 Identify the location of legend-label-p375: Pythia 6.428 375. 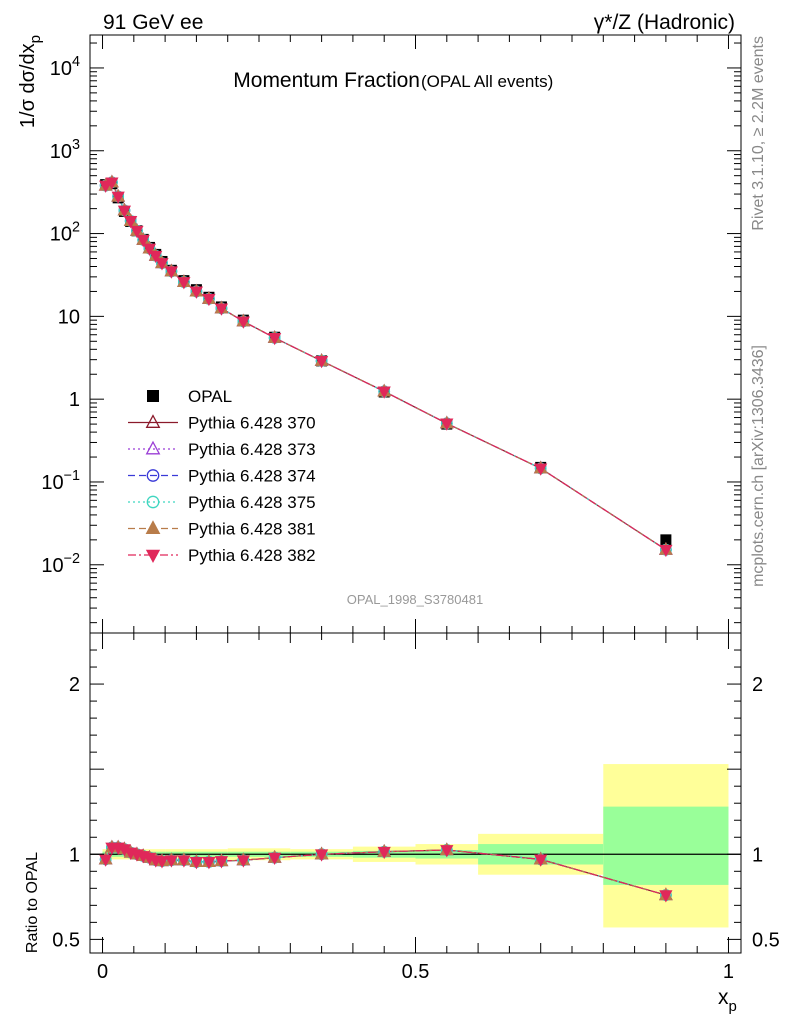
(252, 502).